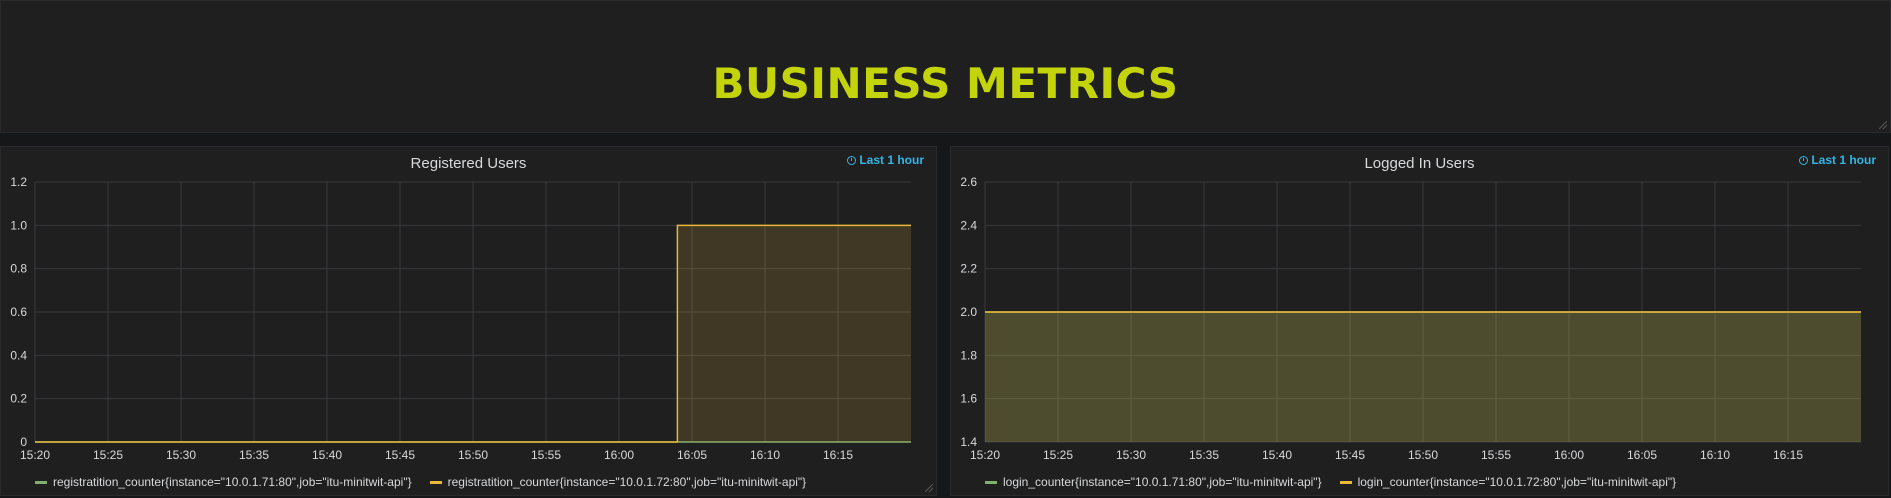  What do you see at coordinates (968, 269) in the screenshot?
I see `y-tick-label: 2.2` at bounding box center [968, 269].